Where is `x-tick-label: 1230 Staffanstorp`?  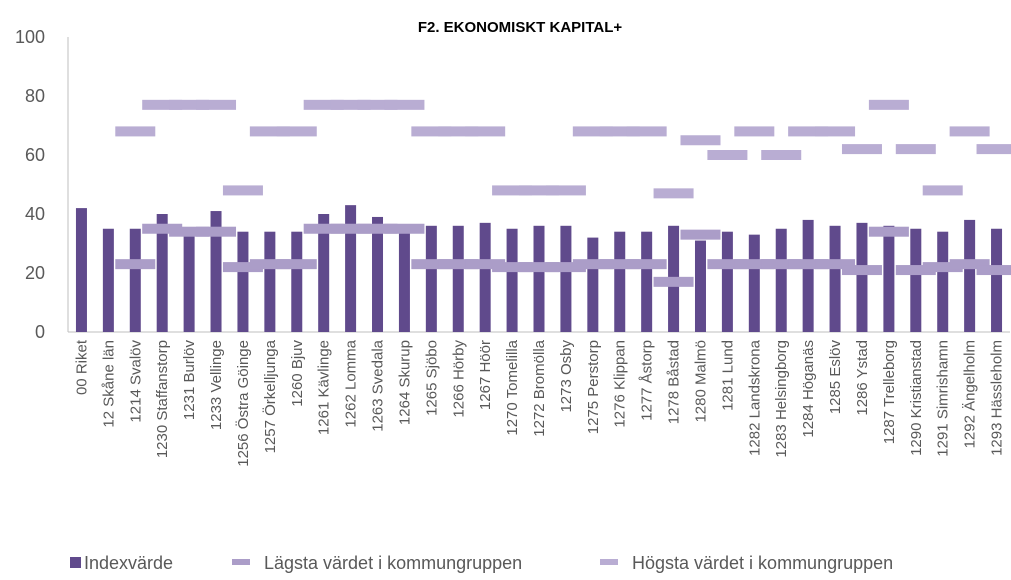
x-tick-label: 1230 Staffanstorp is located at coordinates (162, 399).